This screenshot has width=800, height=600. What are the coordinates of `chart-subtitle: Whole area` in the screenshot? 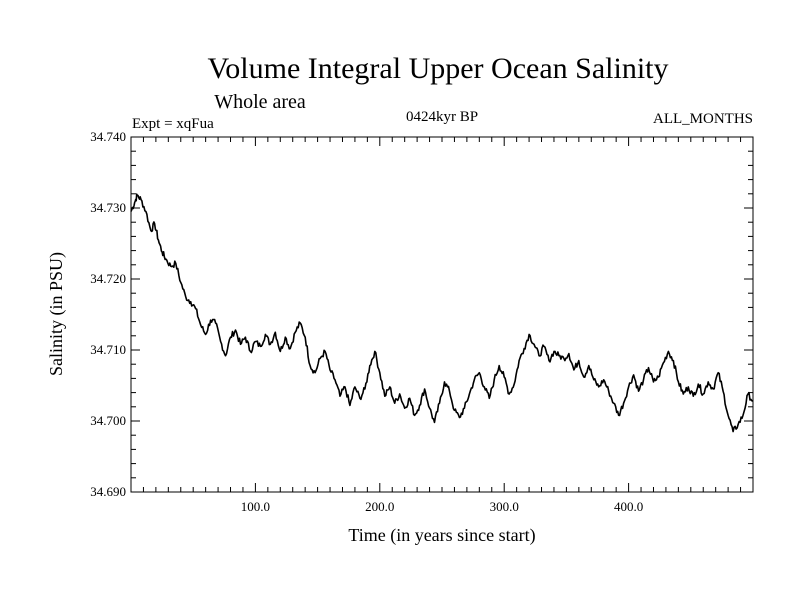 It's located at (260, 102).